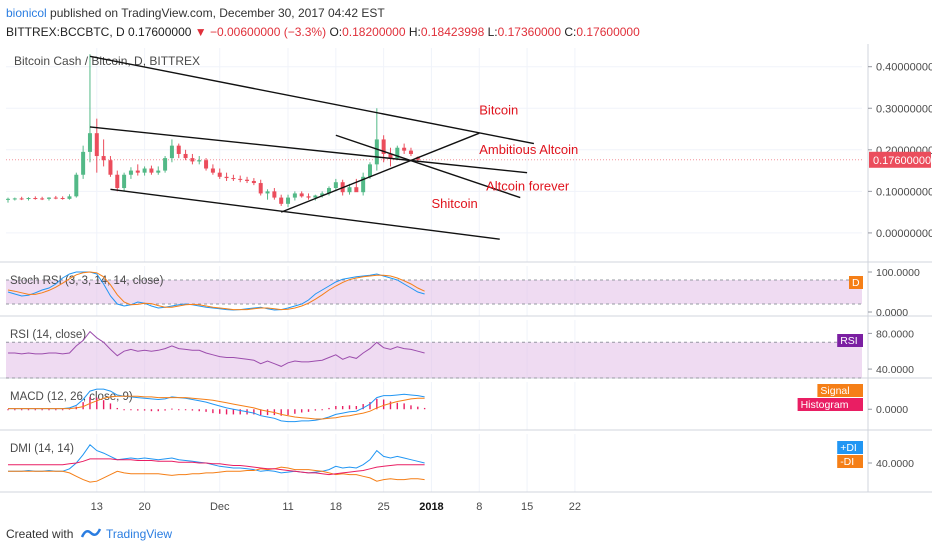 The height and width of the screenshot is (550, 932). Describe the element at coordinates (91, 533) in the screenshot. I see `tradingview-logo-icon` at that location.